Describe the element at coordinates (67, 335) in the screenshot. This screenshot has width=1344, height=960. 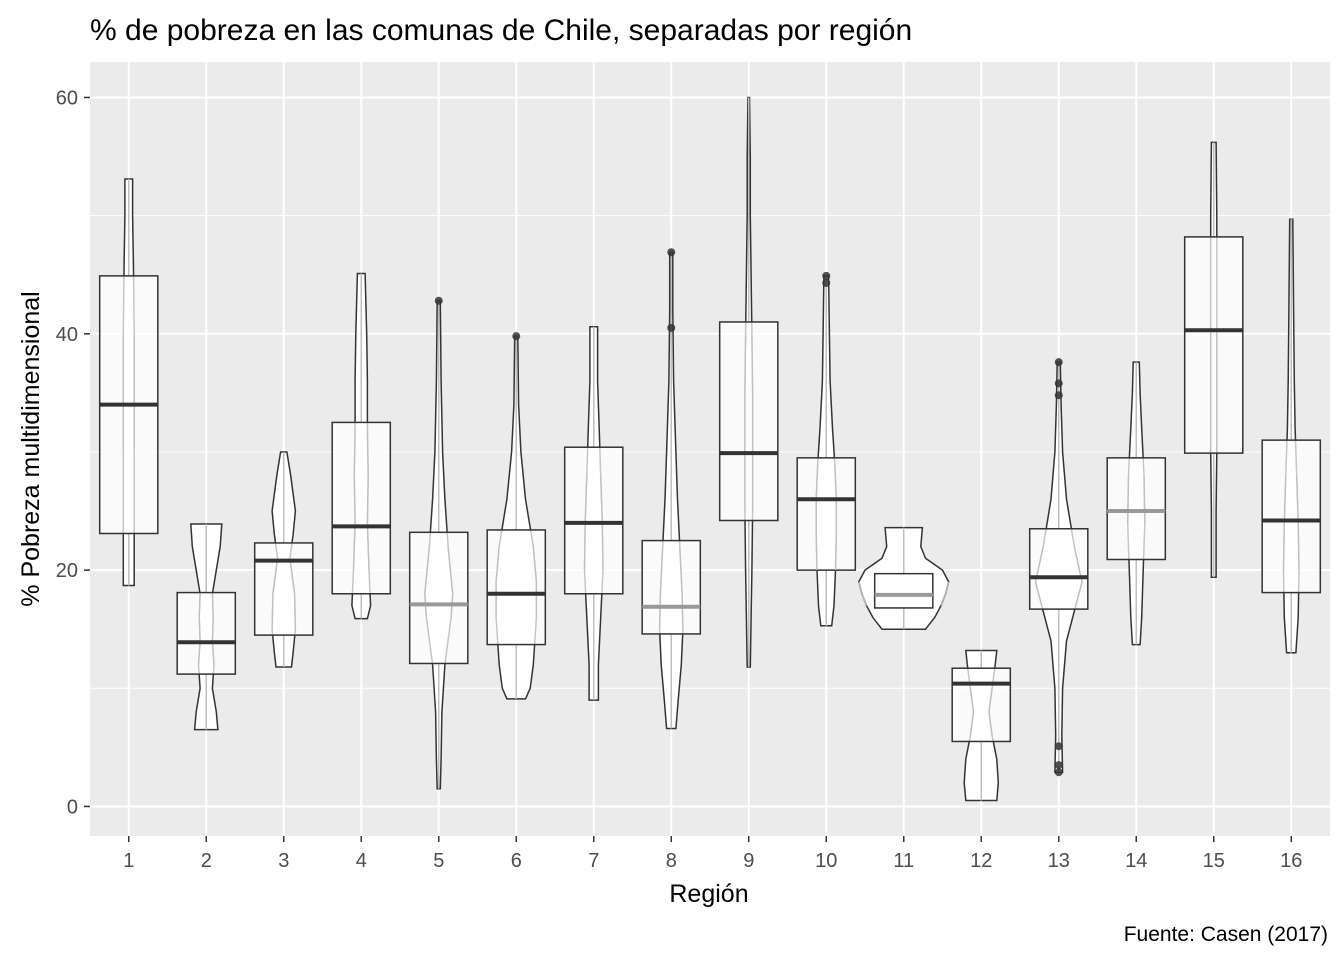
I see `y-tick-label: 40` at that location.